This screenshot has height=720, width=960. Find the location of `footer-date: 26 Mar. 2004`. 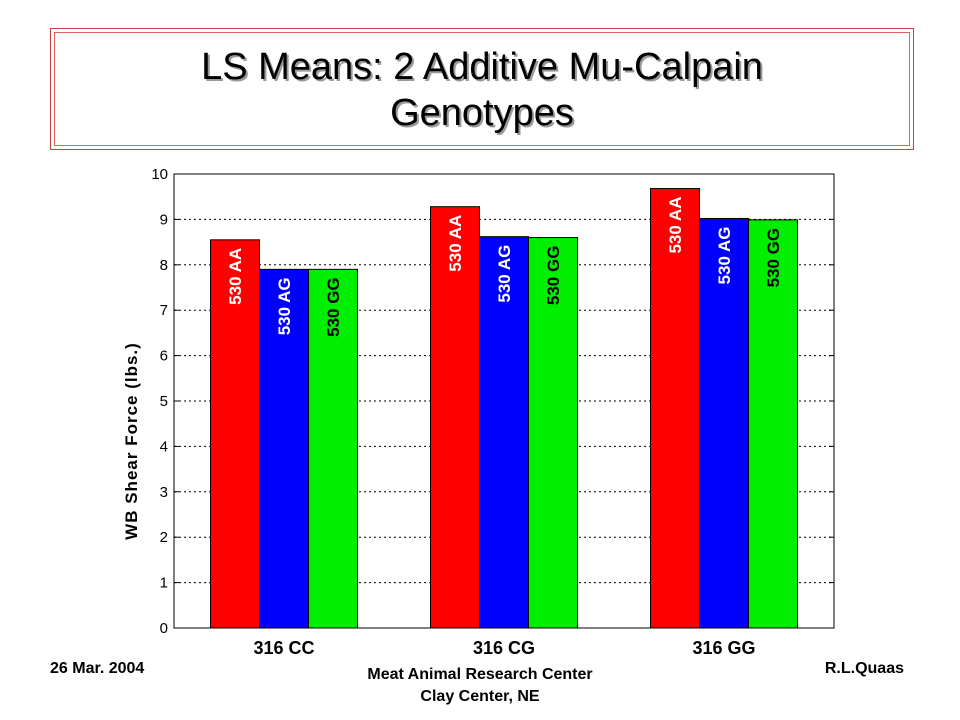

footer-date: 26 Mar. 2004 is located at coordinates (97, 668).